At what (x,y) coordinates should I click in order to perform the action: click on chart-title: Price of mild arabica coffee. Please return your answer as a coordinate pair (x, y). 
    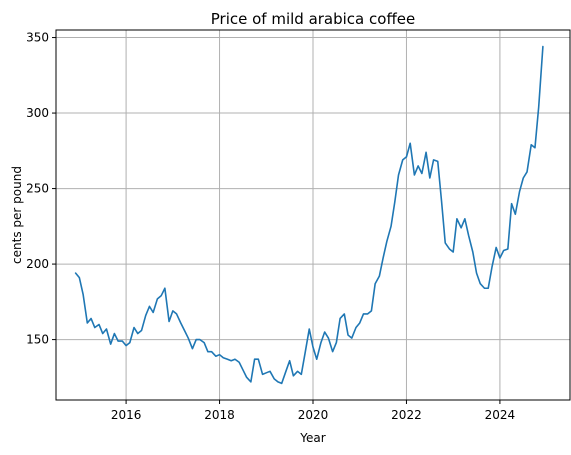
    Looking at the image, I should click on (313, 19).